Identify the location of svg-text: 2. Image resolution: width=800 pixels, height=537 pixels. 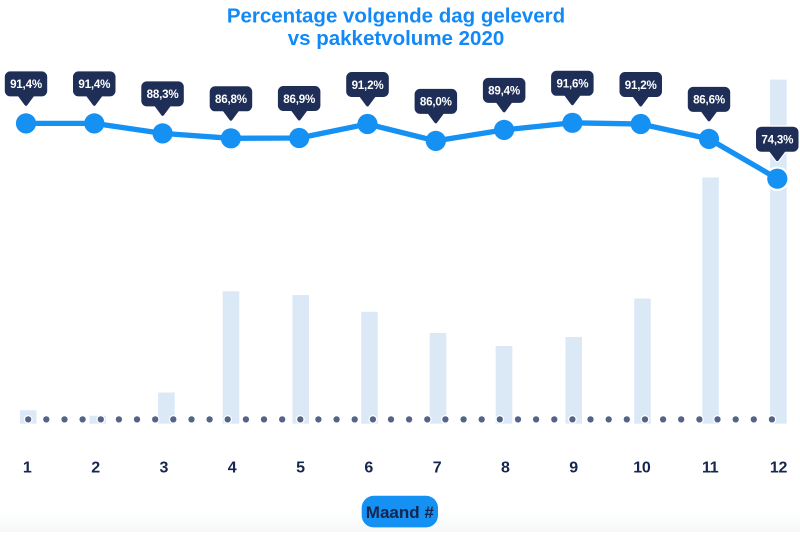
(95, 467).